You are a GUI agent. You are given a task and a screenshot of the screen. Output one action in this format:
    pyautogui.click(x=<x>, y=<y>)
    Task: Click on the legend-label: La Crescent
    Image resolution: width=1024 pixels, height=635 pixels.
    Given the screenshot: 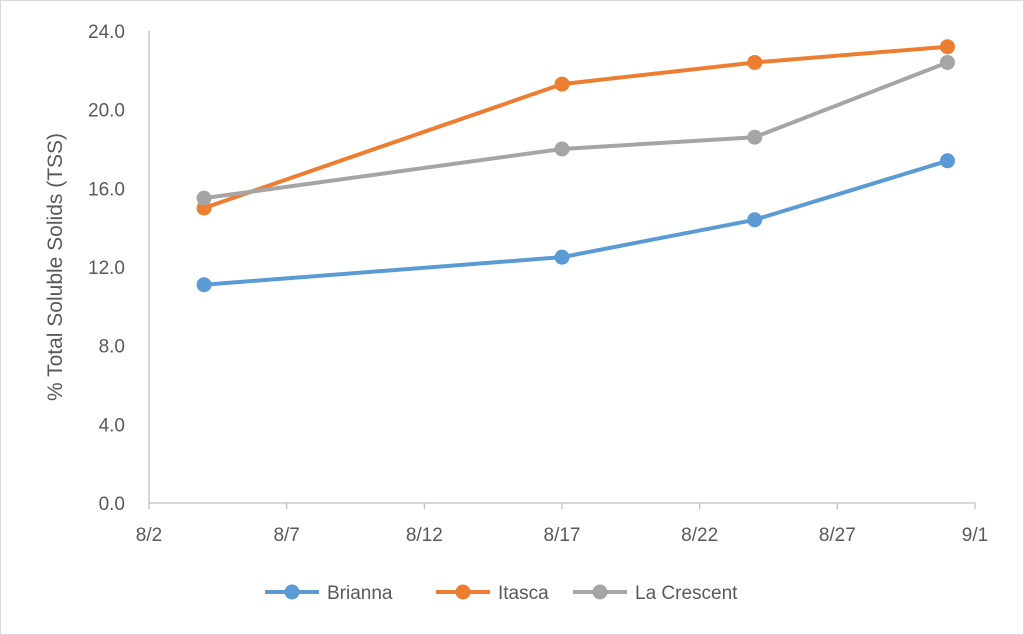 What is the action you would take?
    pyautogui.click(x=686, y=593)
    